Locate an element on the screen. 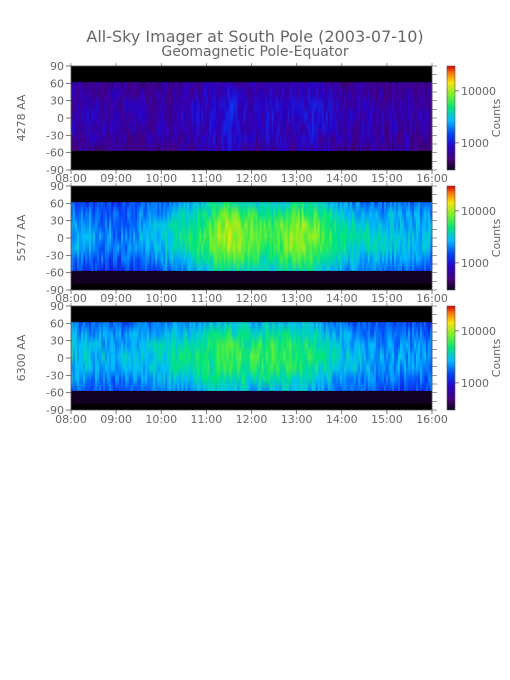  y-tick-label: 60 is located at coordinates (57, 323).